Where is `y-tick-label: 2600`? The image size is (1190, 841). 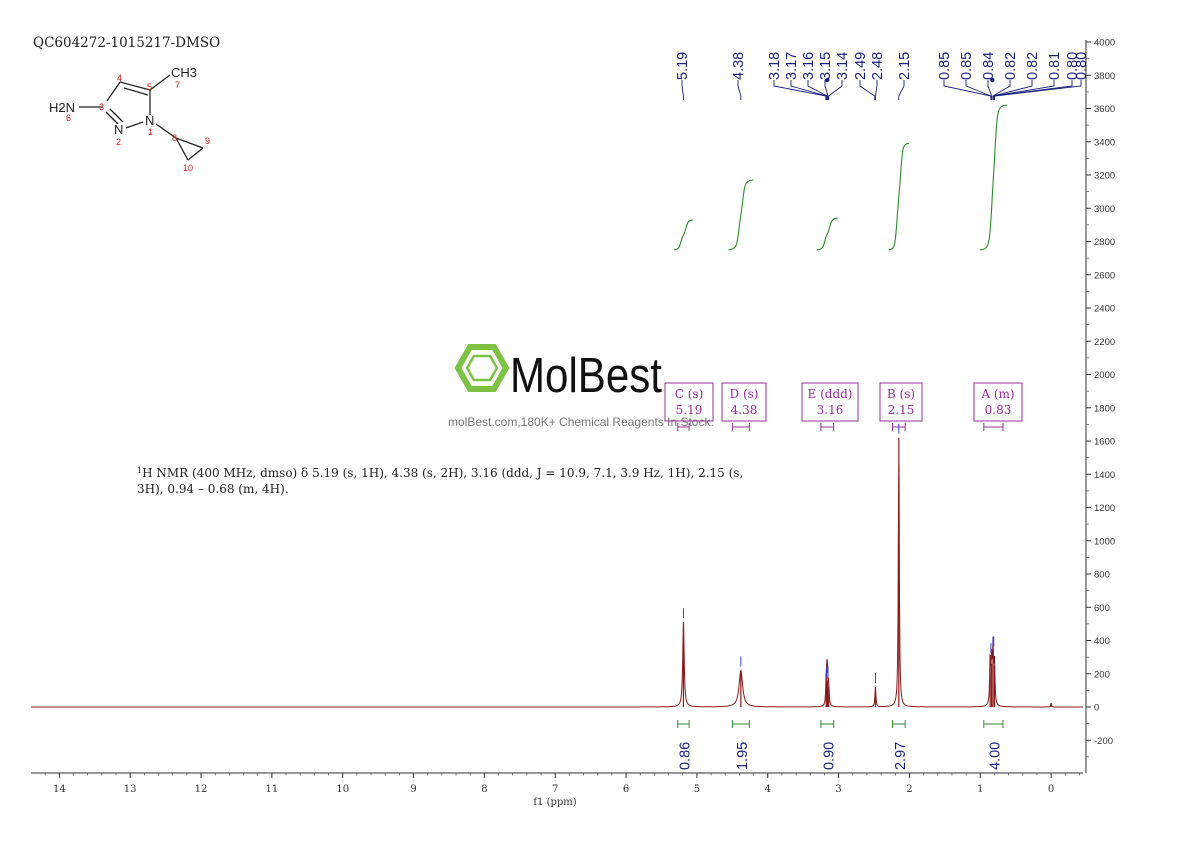 y-tick-label: 2600 is located at coordinates (1104, 275).